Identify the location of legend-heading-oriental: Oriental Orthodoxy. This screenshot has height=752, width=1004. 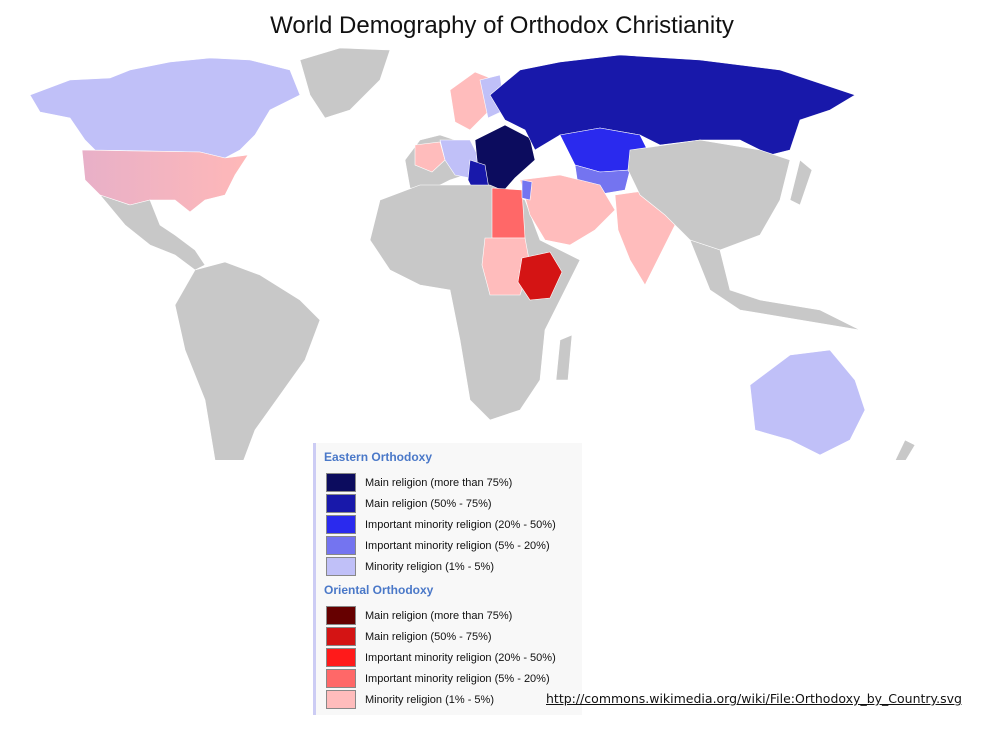
(379, 590).